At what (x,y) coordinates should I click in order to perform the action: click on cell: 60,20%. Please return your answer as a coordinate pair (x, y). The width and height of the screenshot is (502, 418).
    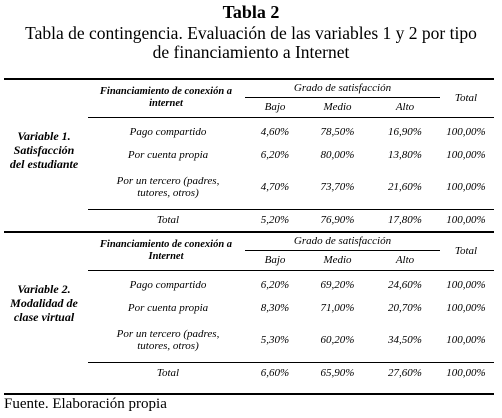
    Looking at the image, I should click on (337, 340).